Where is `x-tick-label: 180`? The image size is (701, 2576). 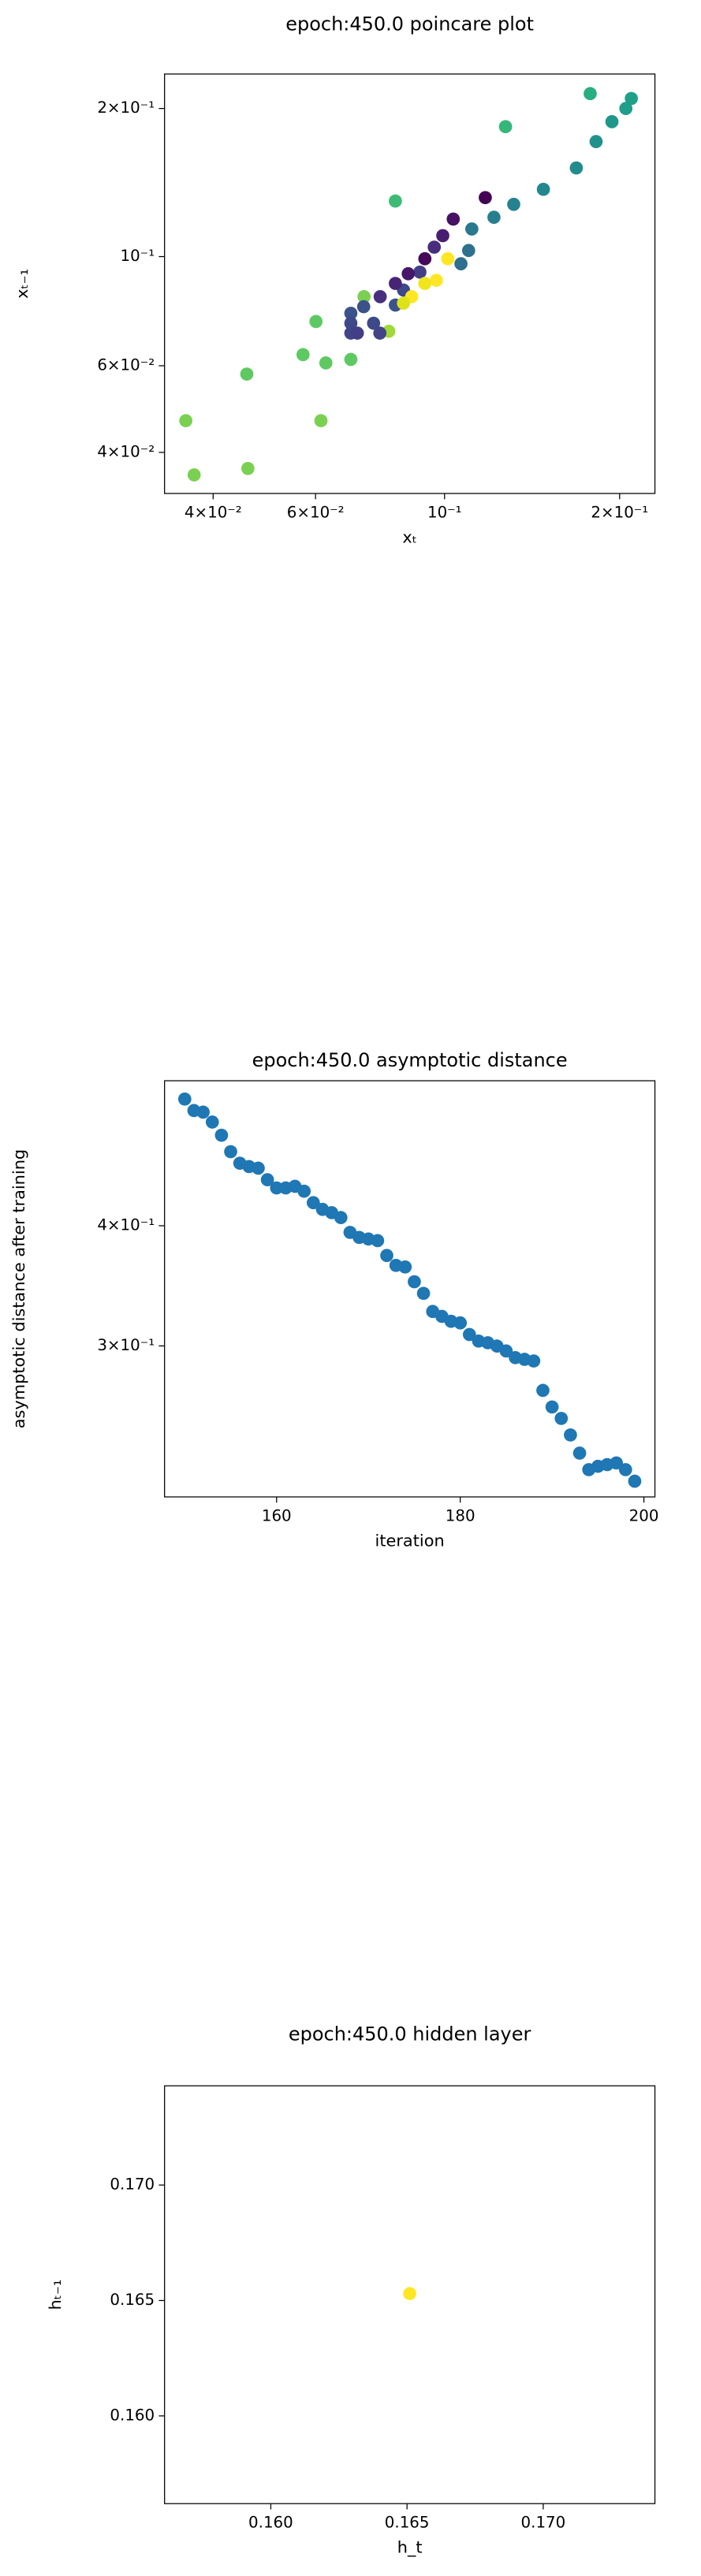
x-tick-label: 180 is located at coordinates (460, 1516).